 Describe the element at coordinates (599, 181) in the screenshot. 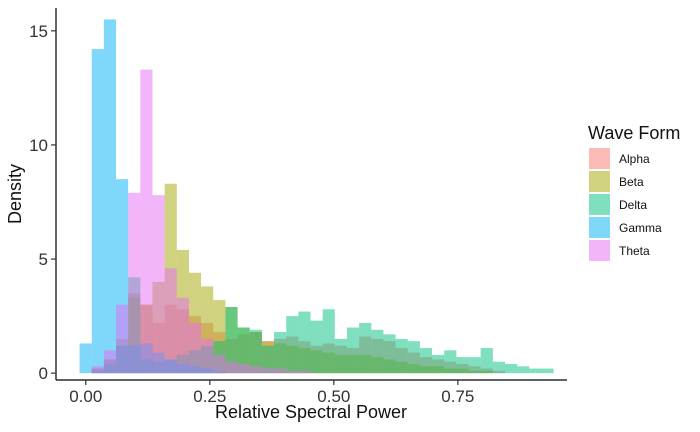

I see `legend-key-beta` at that location.